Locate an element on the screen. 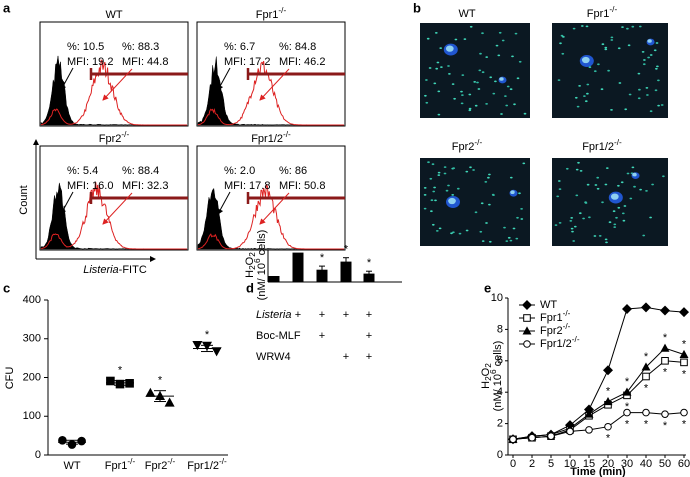 This screenshot has height=477, width=690. text-part: Fpr1/2 is located at coordinates (203, 466).